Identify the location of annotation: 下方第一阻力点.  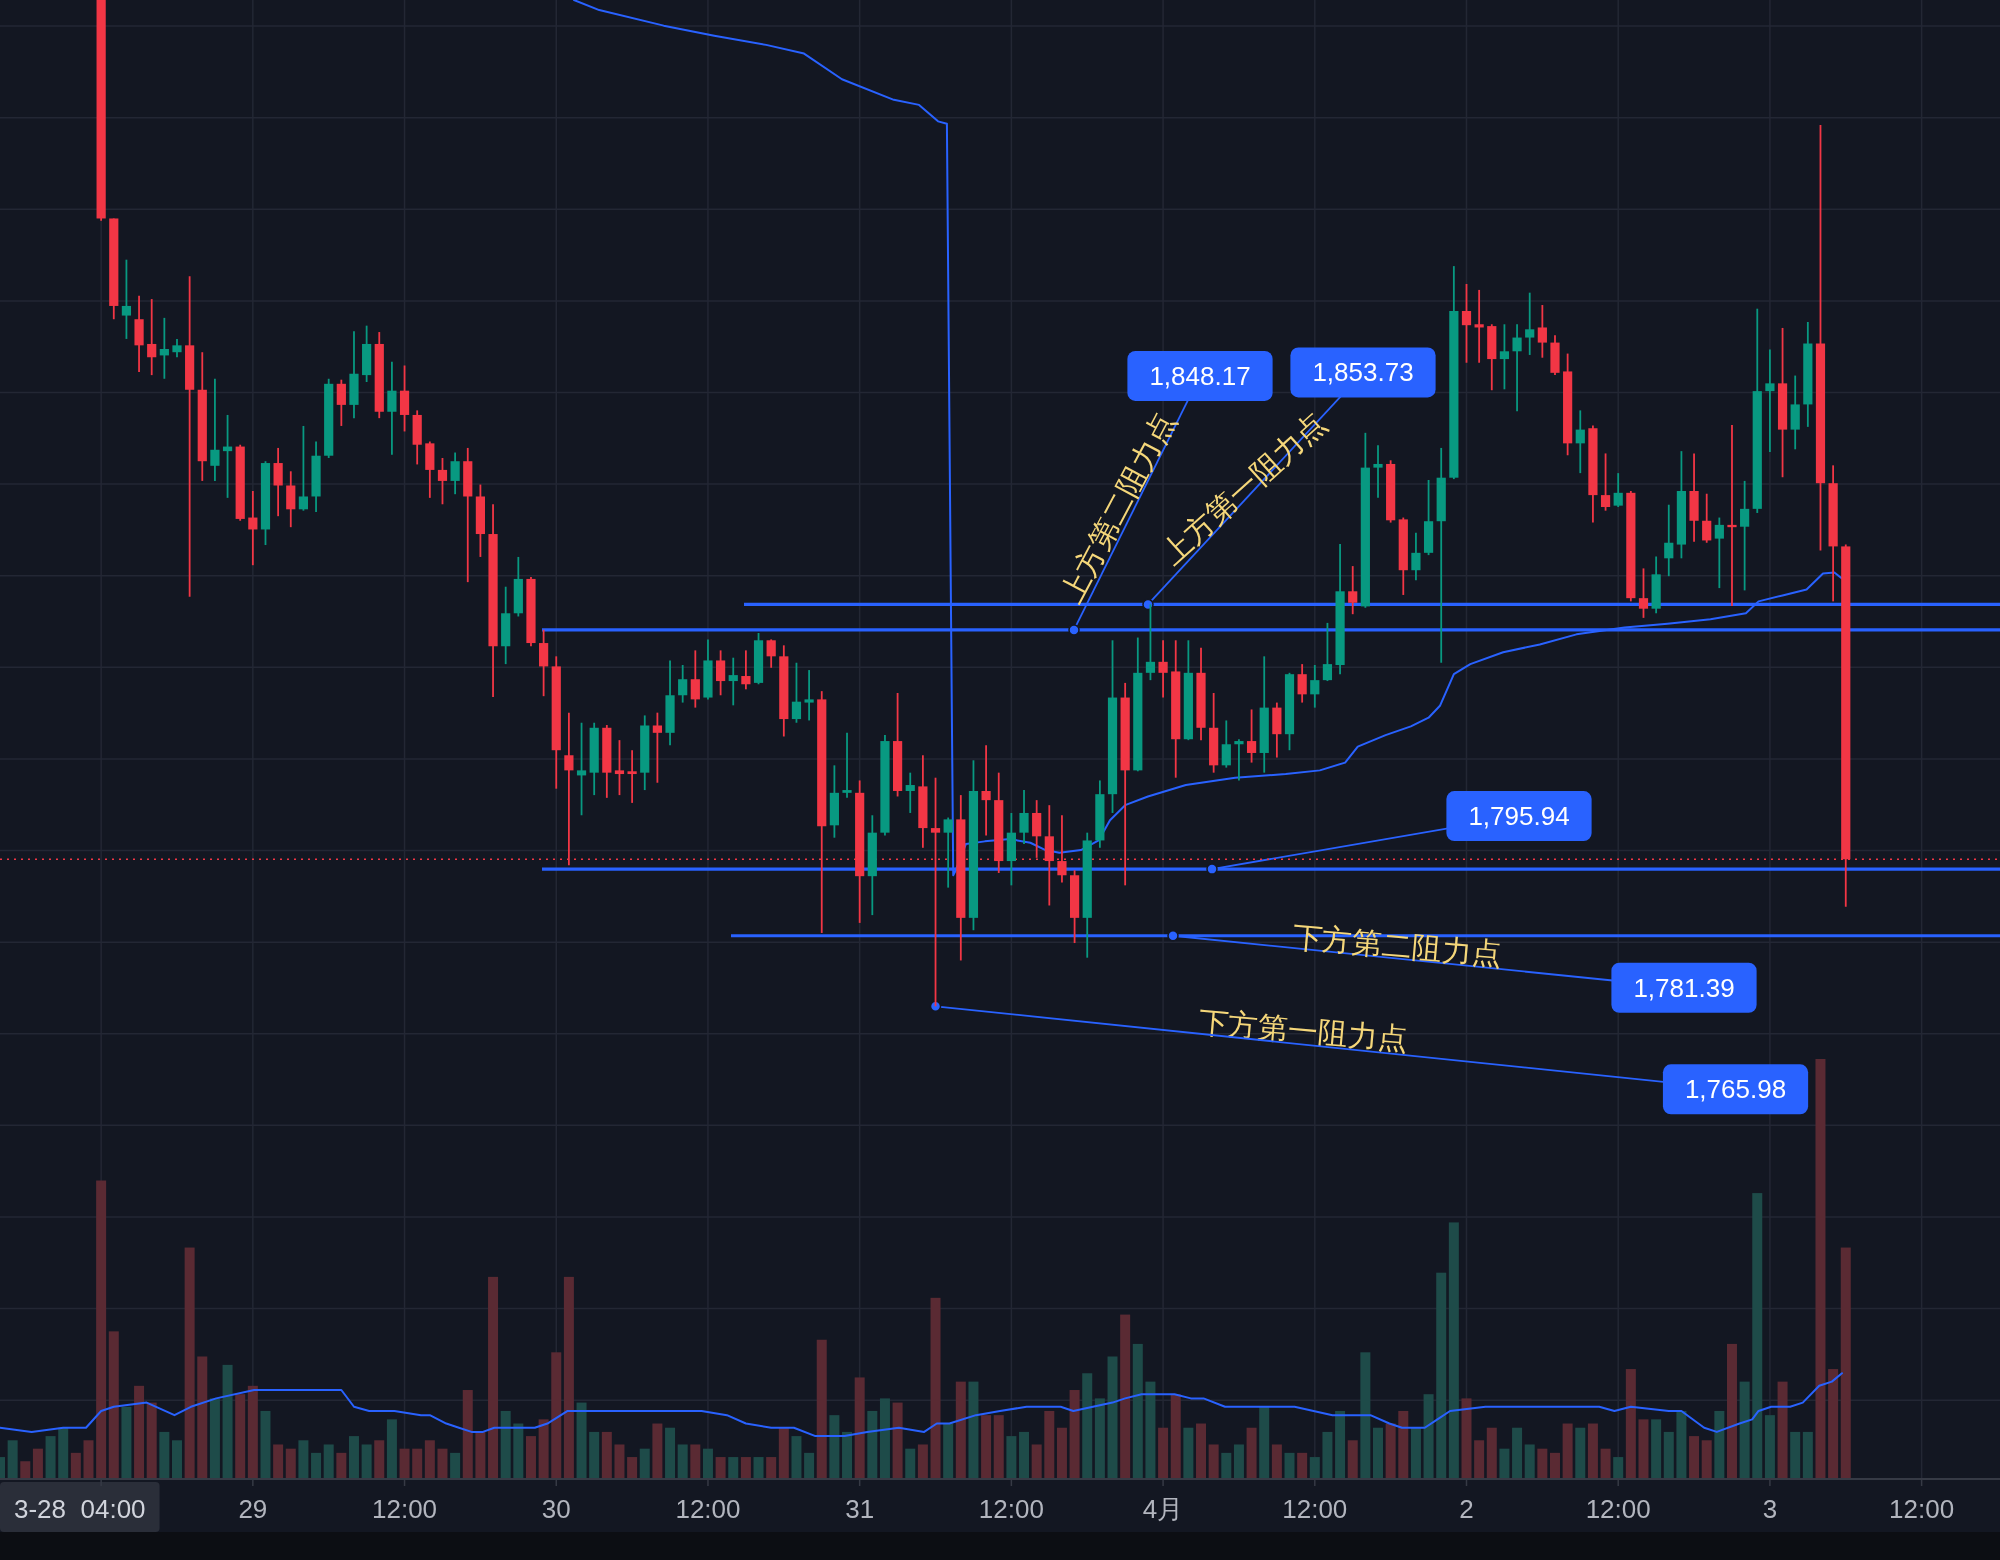
(1303, 1030).